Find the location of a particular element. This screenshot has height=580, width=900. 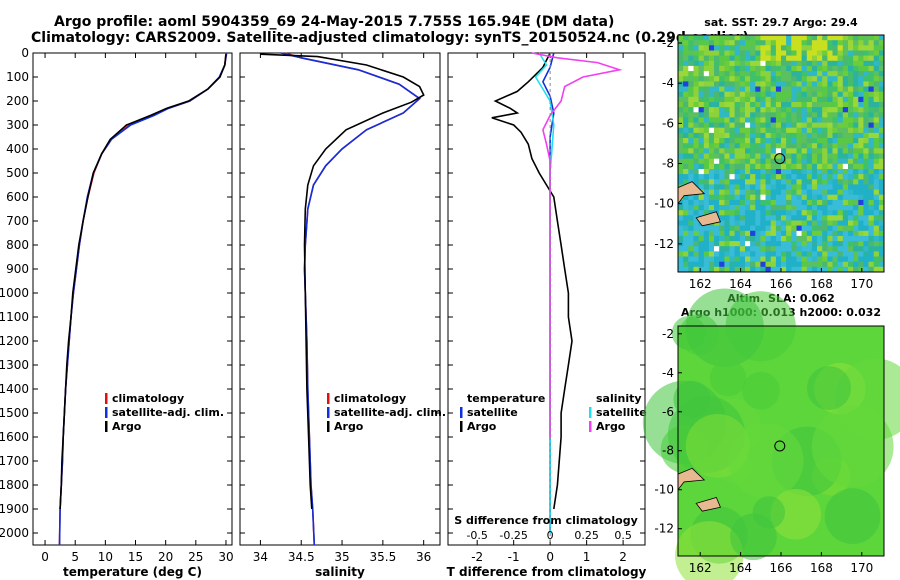

temperature-xtick-label: 5 is located at coordinates (75, 557).